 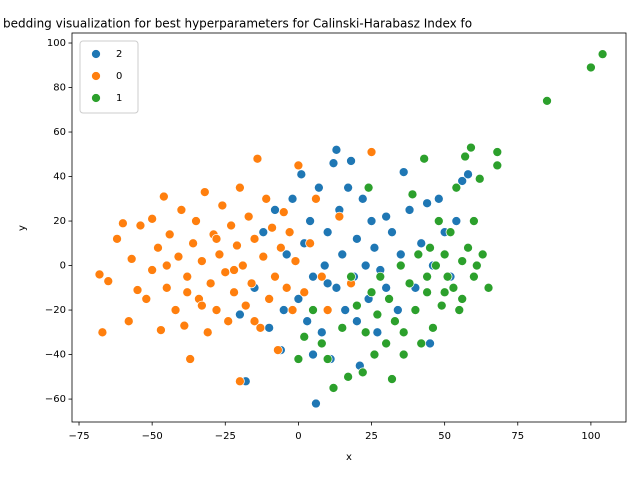 What do you see at coordinates (349, 457) in the screenshot?
I see `x-axis-label: x` at bounding box center [349, 457].